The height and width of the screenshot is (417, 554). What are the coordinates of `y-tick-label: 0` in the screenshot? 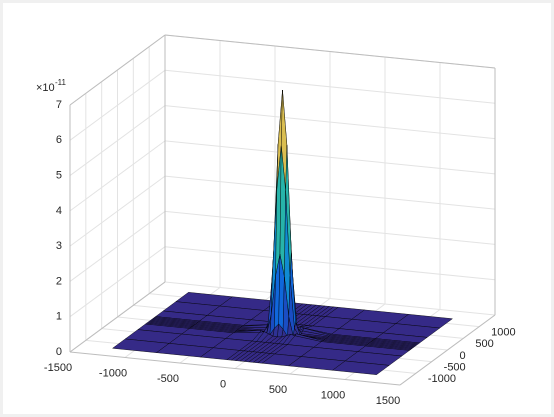 It's located at (463, 356).